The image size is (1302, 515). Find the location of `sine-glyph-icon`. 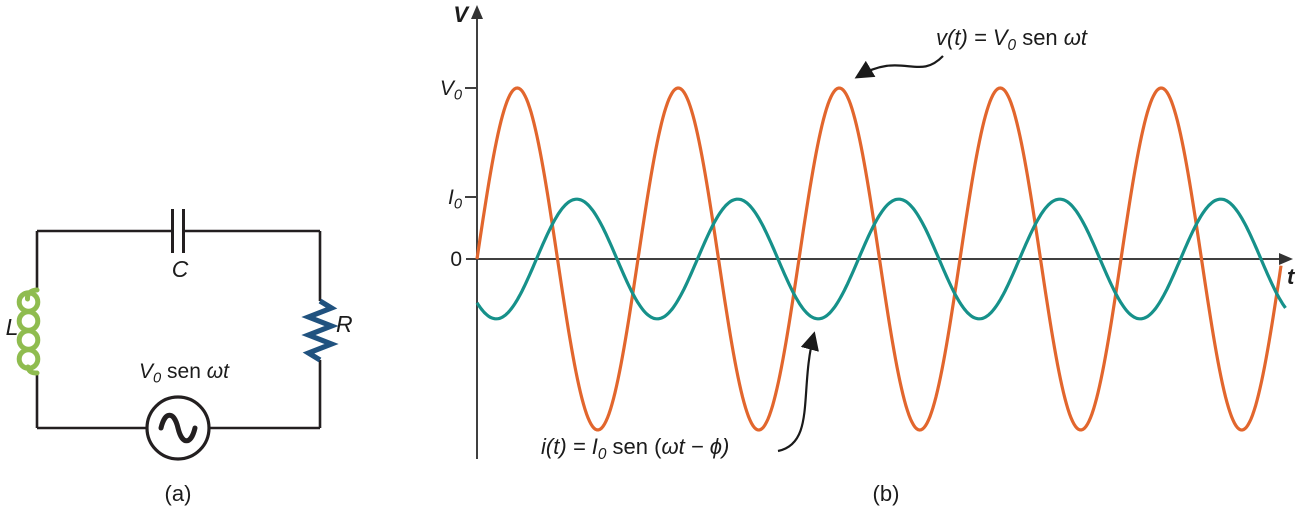

sine-glyph-icon is located at coordinates (178, 428).